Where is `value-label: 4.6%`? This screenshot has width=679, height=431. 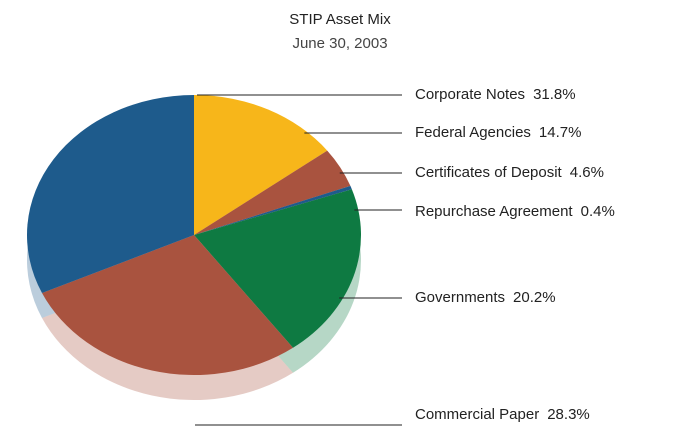
value-label: 4.6% is located at coordinates (587, 172).